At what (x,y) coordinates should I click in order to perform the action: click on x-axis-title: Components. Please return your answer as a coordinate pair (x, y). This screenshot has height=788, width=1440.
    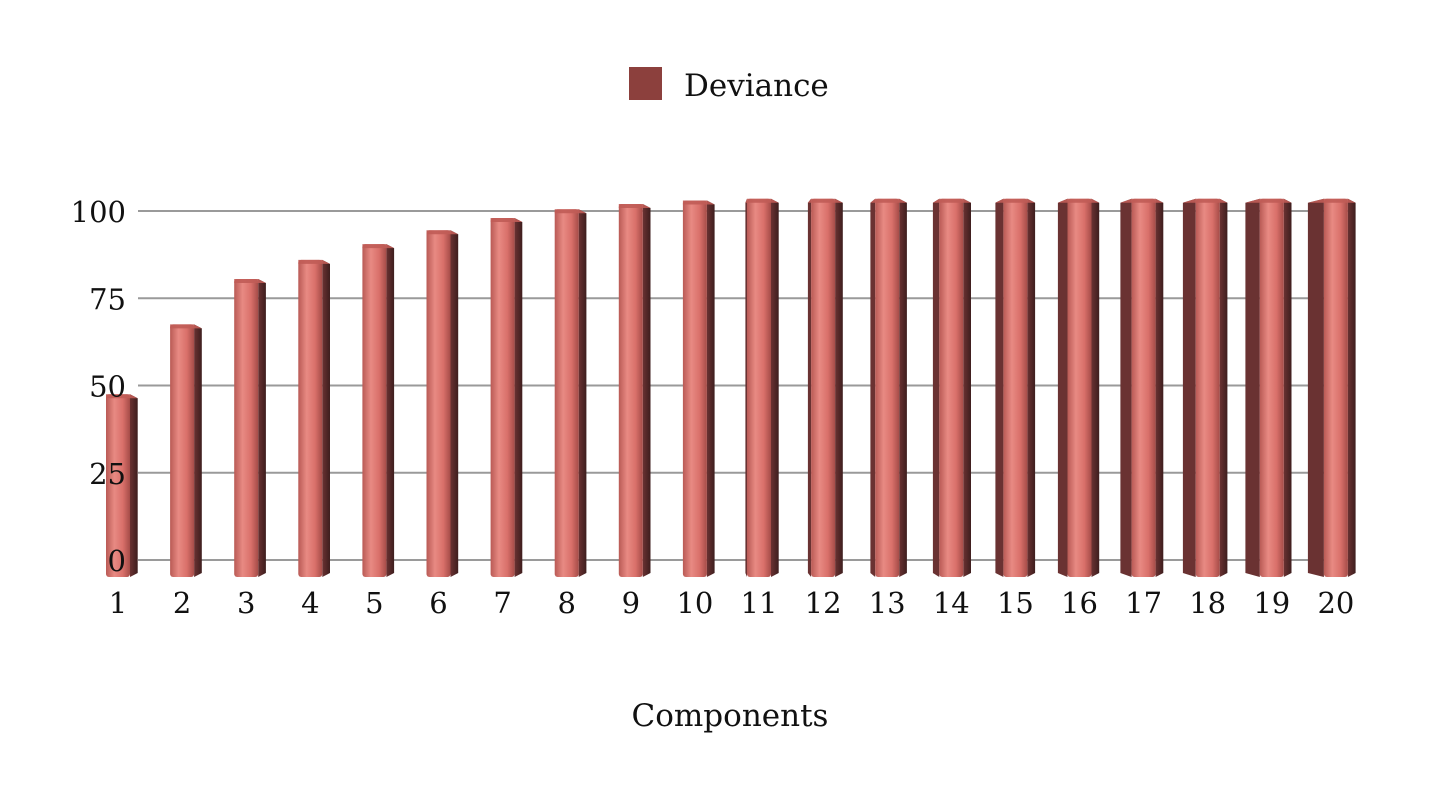
    Looking at the image, I should click on (730, 716).